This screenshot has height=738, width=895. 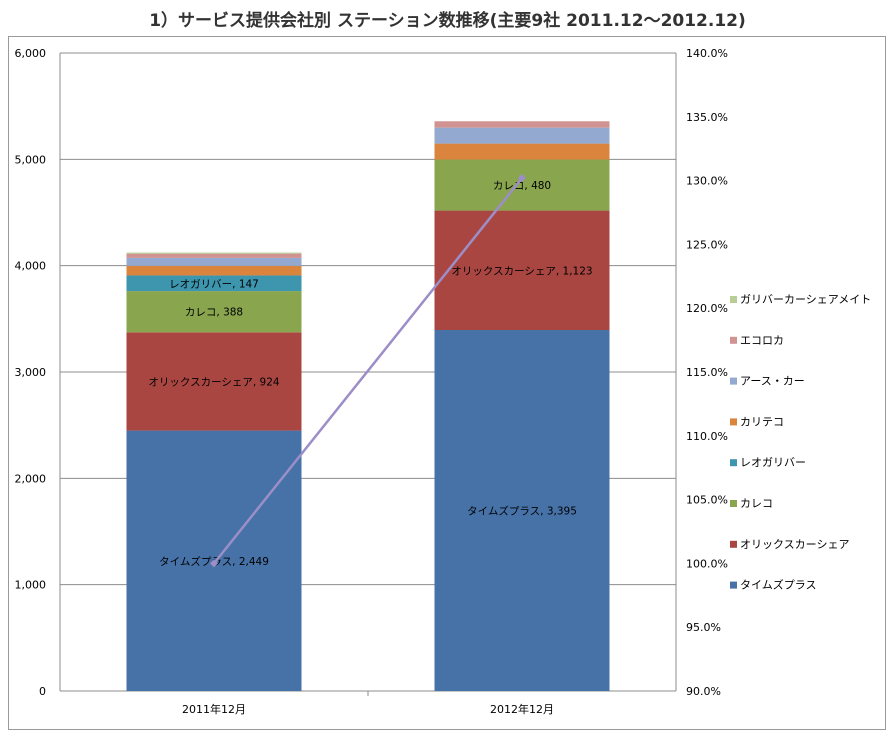 I want to click on legend-label: タイムズプラス, so click(x=778, y=585).